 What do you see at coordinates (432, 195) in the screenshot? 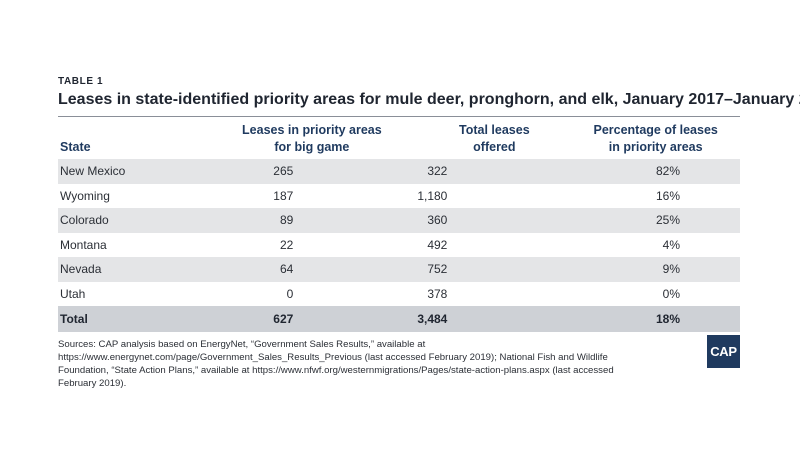
I see `cell-total: 1,180` at bounding box center [432, 195].